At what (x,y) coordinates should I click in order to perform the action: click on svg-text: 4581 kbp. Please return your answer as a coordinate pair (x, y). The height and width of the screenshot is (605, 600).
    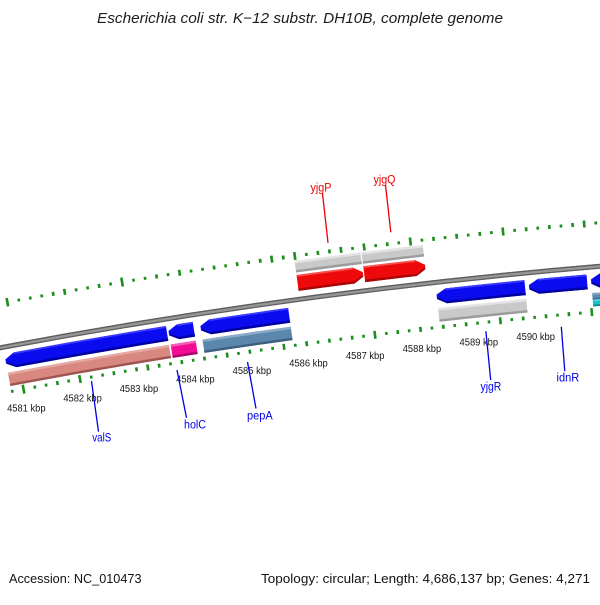
    Looking at the image, I should click on (26, 409).